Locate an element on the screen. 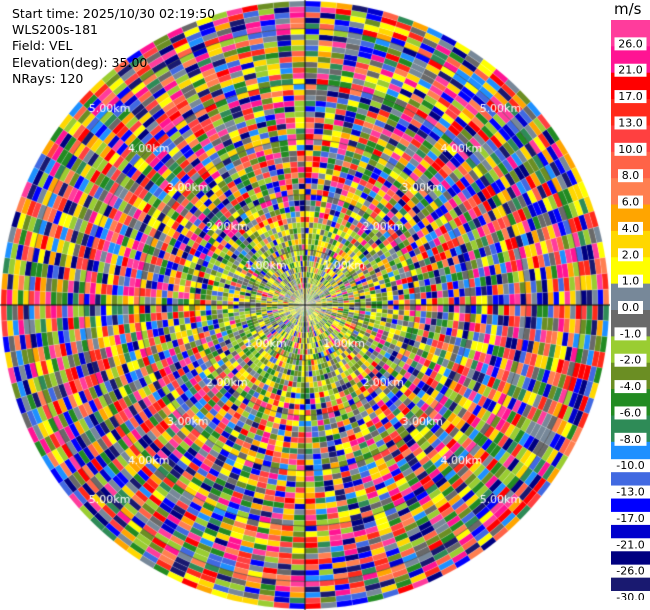  colorbar-tick-label: 13.0 is located at coordinates (630, 122).